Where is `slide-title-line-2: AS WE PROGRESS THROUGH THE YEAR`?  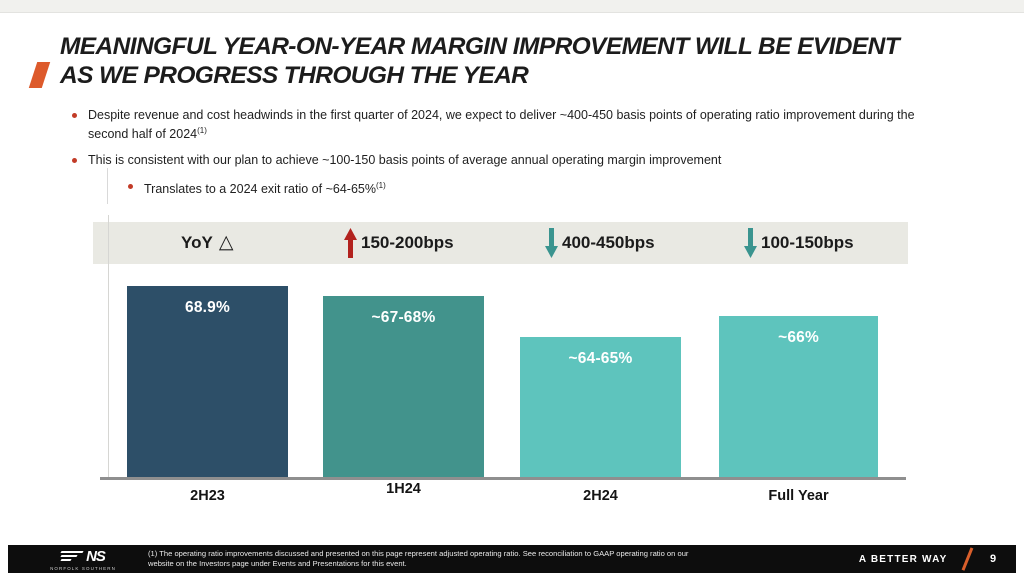 slide-title-line-2: AS WE PROGRESS THROUGH THE YEAR is located at coordinates (294, 75).